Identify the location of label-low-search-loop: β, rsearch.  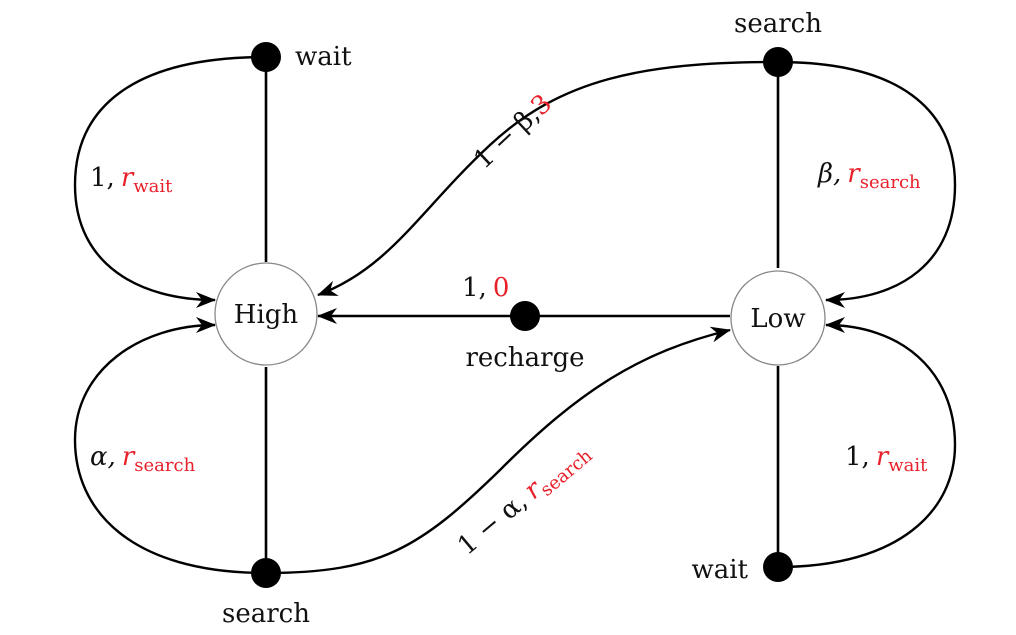
(869, 176).